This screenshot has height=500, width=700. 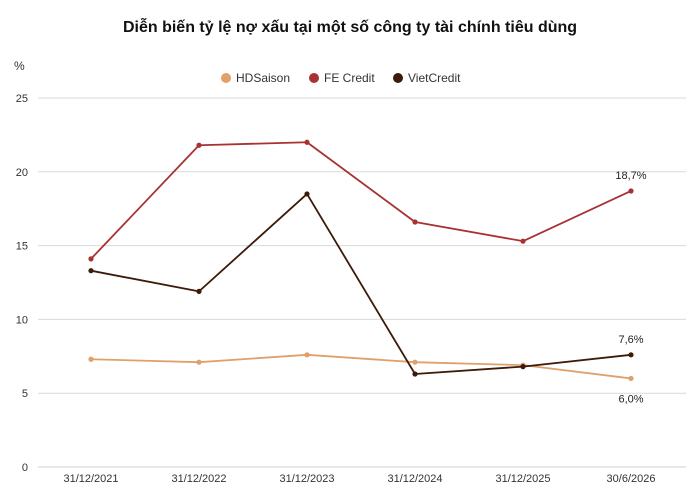 I want to click on legend-item-hdsaison: HDSaison, so click(x=255, y=78).